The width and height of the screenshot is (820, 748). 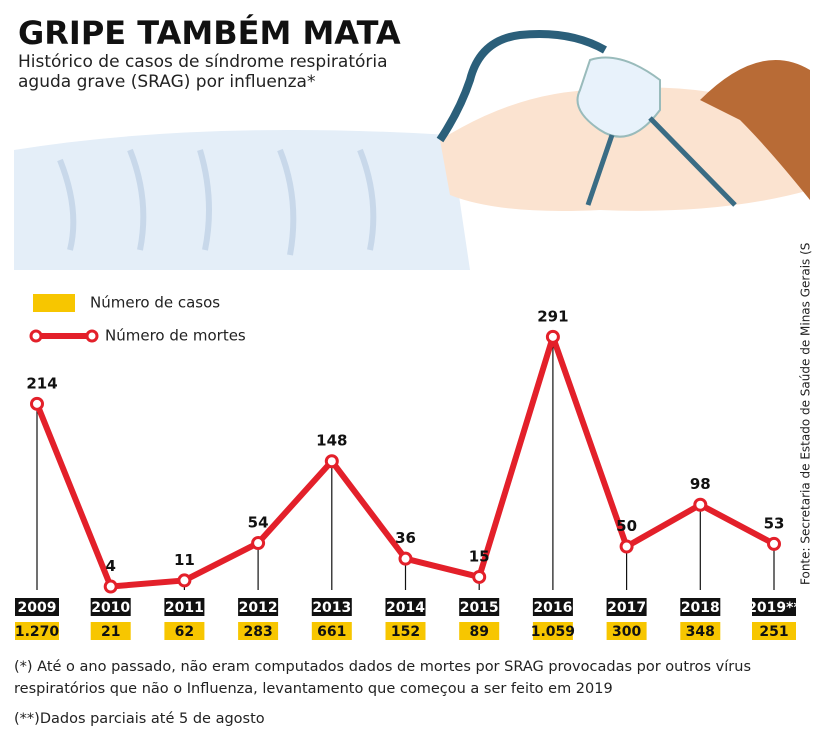 I want to click on data-label: 661, so click(x=331, y=632).